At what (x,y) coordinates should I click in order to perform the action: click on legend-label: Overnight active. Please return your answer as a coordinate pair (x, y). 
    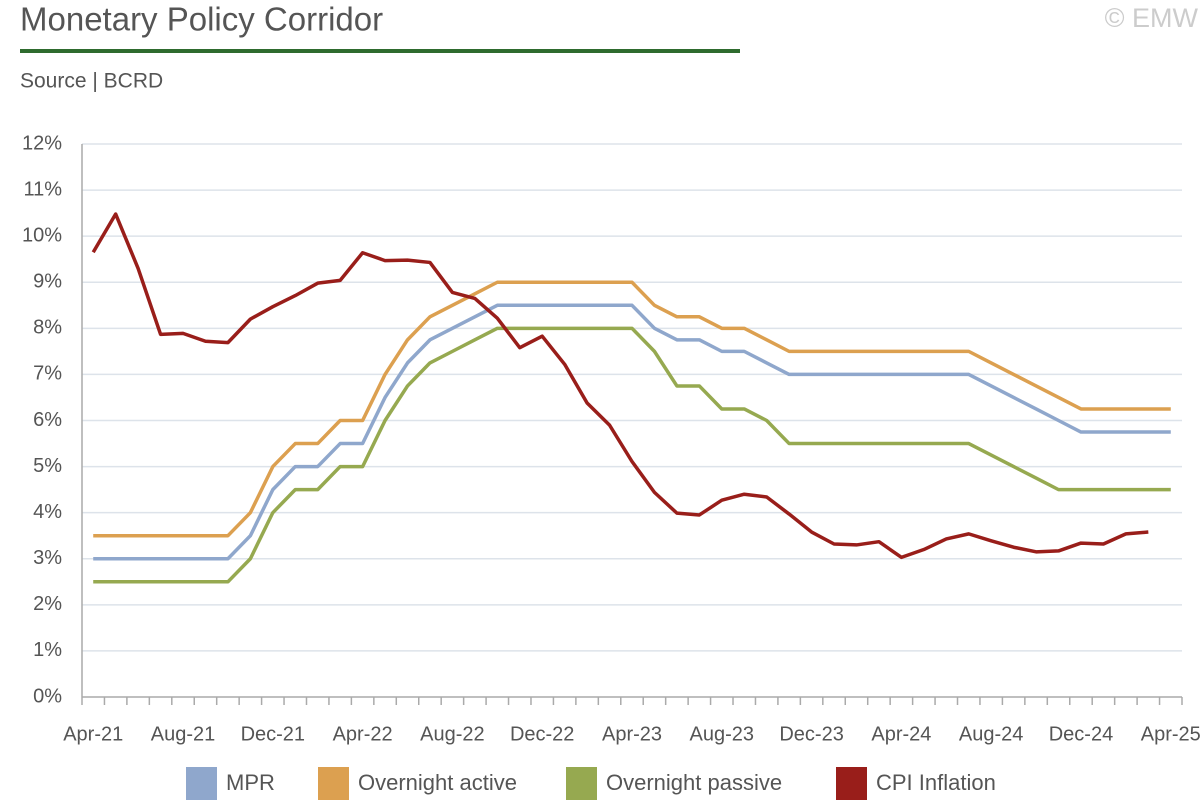
    Looking at the image, I should click on (437, 782).